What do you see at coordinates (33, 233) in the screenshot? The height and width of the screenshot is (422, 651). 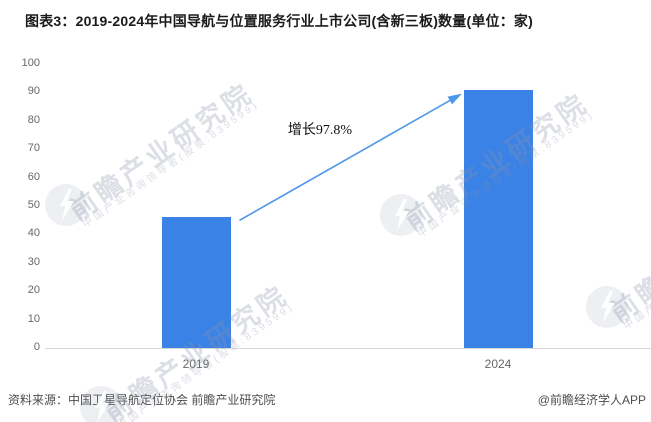 I see `y-axis-tick-label: 40` at bounding box center [33, 233].